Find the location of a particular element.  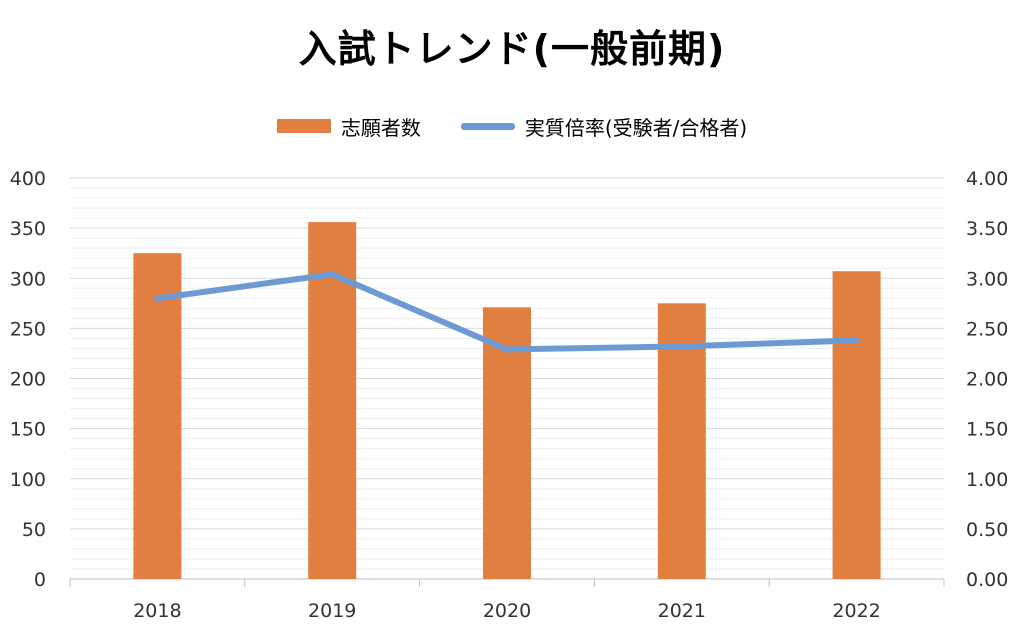

y-left-tick-label: 100 is located at coordinates (28, 480).